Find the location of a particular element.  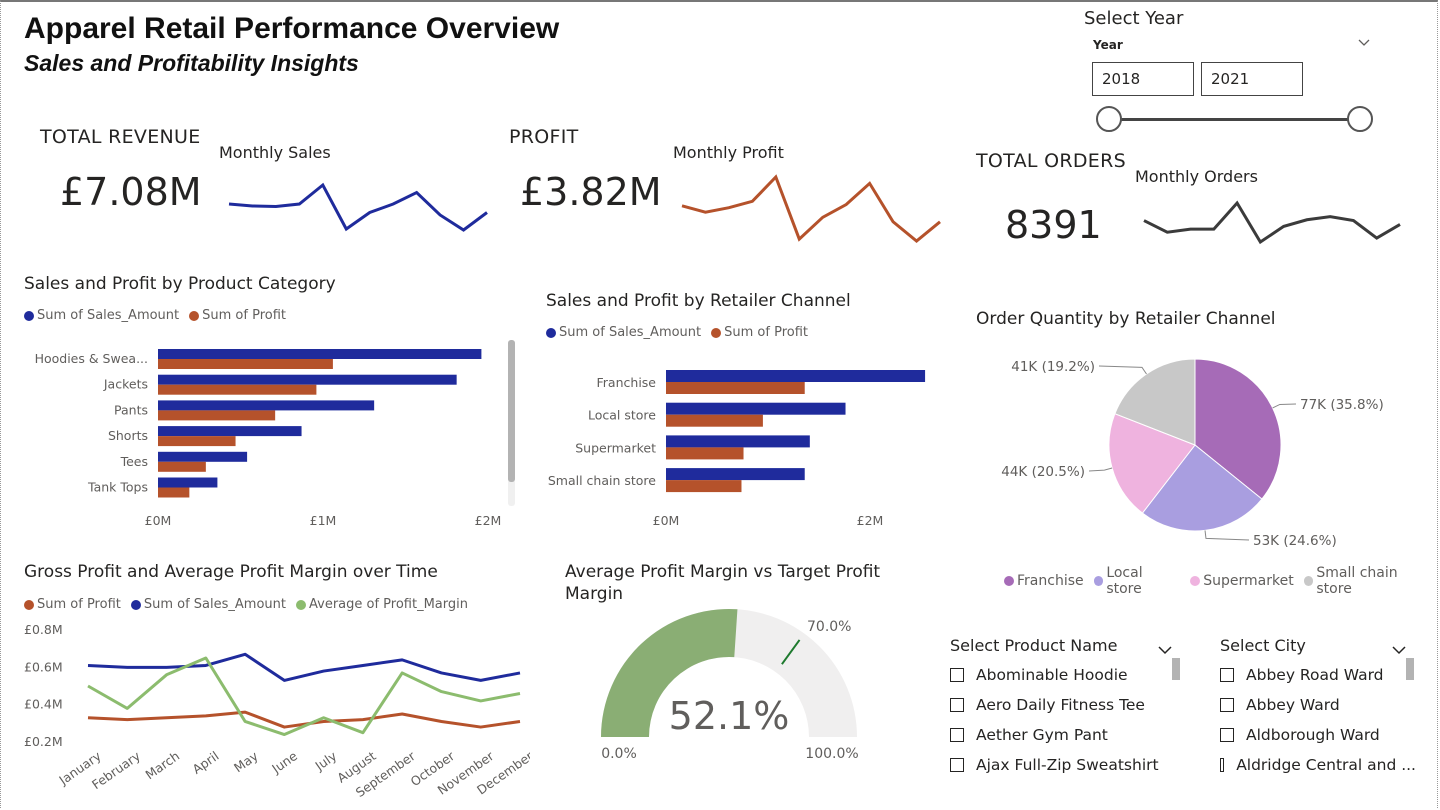

x-tick-label: April is located at coordinates (206, 762).